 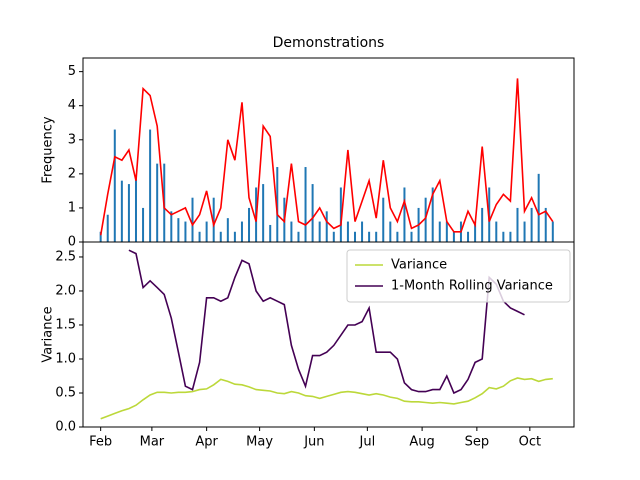 What do you see at coordinates (65, 358) in the screenshot?
I see `y-tick-label: 1.0` at bounding box center [65, 358].